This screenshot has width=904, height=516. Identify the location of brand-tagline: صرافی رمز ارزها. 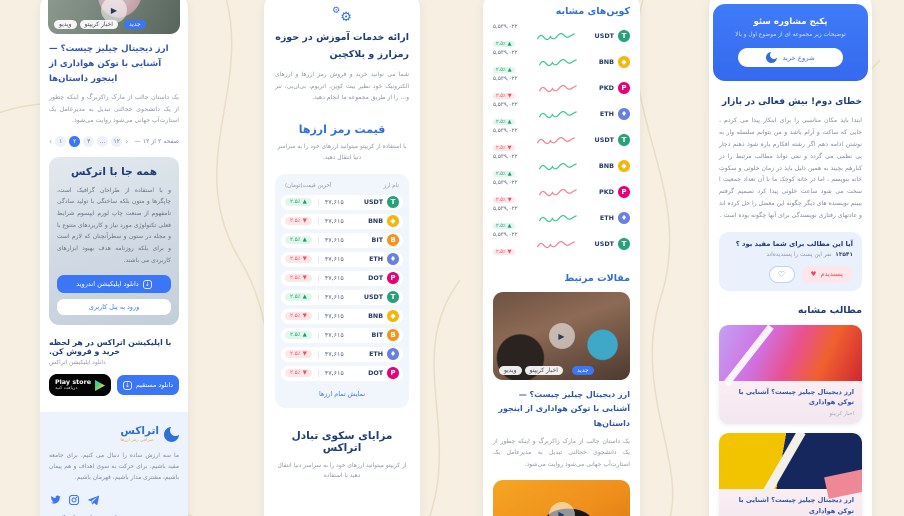
(137, 440).